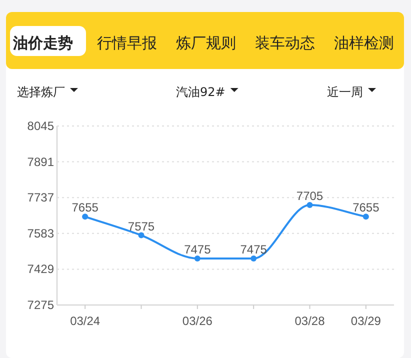 This screenshot has height=358, width=411. What do you see at coordinates (127, 43) in the screenshot?
I see `text: 行情早报` at bounding box center [127, 43].